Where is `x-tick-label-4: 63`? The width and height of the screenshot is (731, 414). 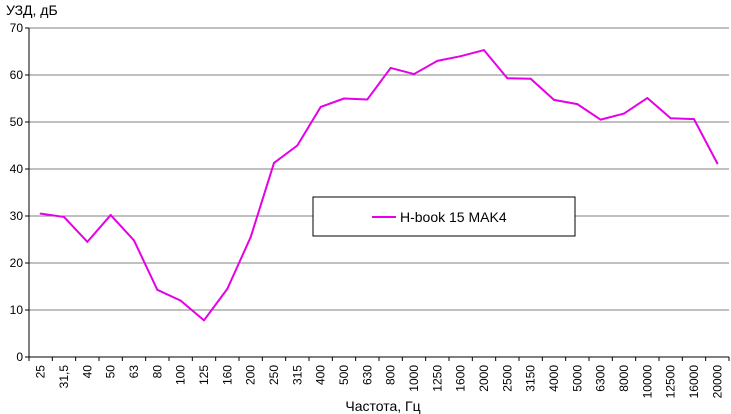
x-tick-label-4: 63 is located at coordinates (134, 372).